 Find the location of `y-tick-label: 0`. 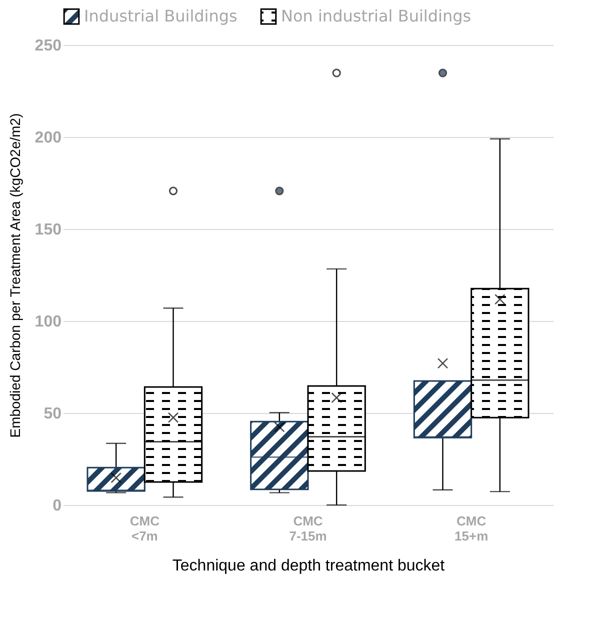

y-tick-label: 0 is located at coordinates (57, 506).